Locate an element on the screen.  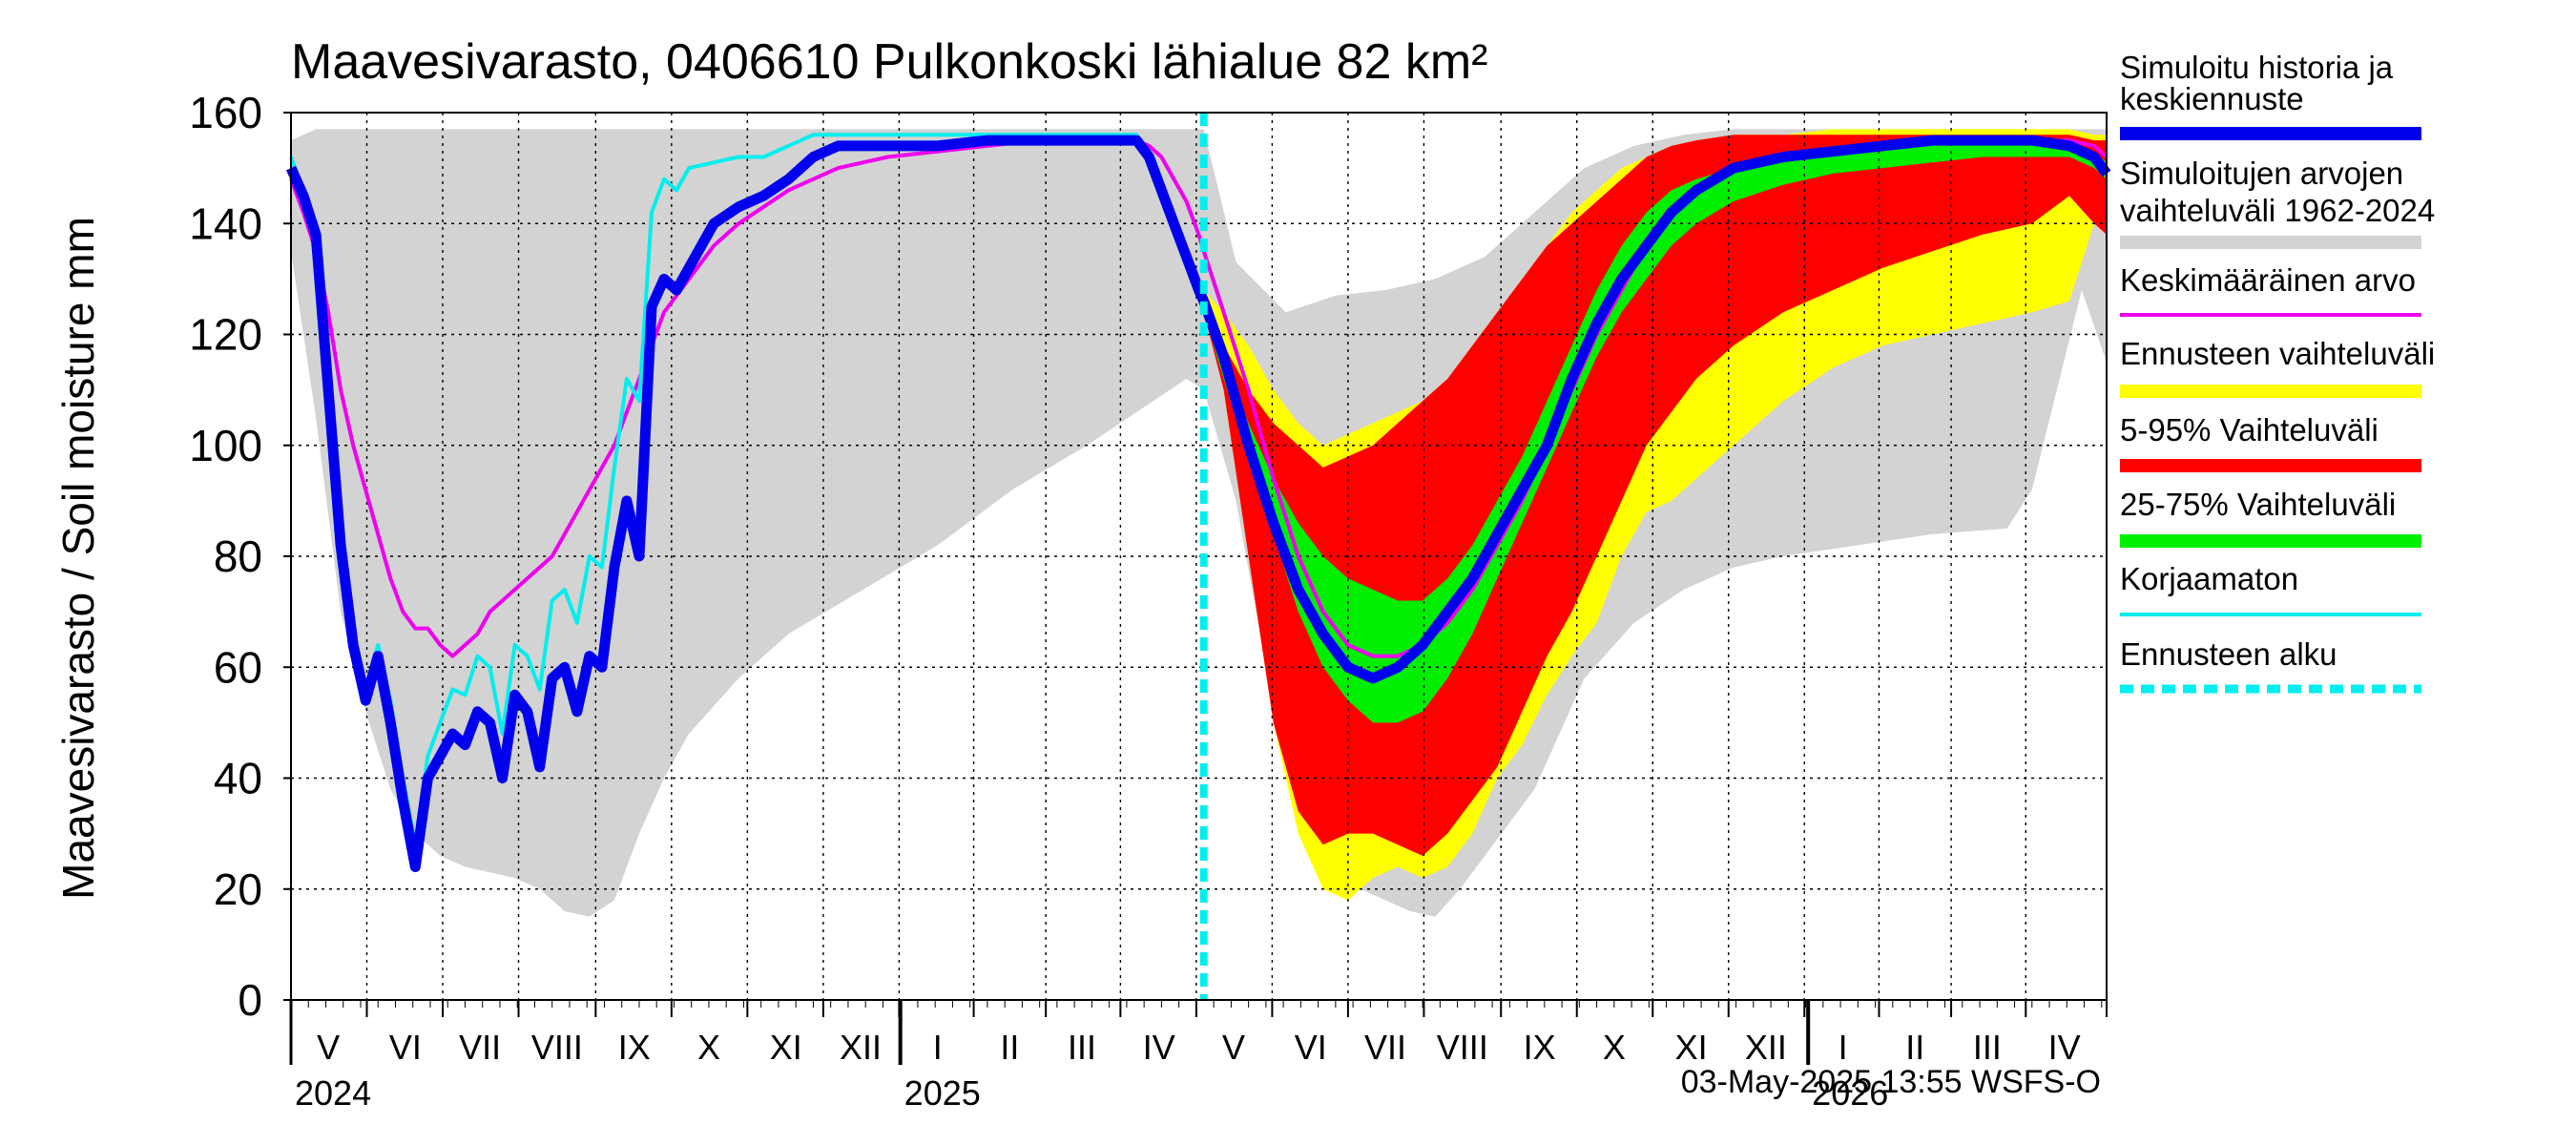
y-tick-label: 160 is located at coordinates (225, 113).